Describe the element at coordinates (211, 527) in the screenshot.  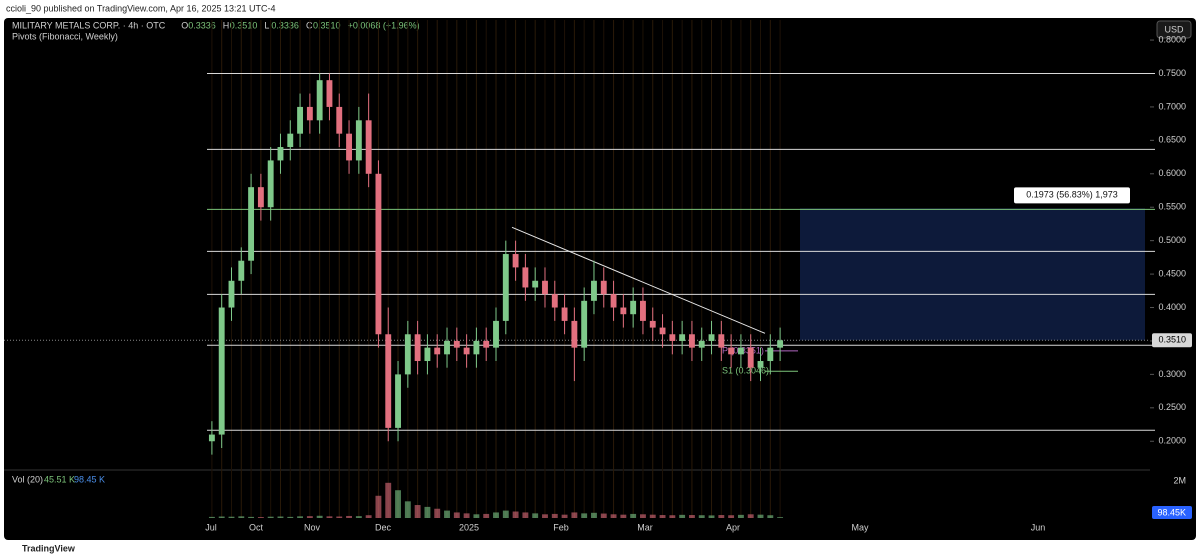
I see `x-tick-label: Jul` at that location.